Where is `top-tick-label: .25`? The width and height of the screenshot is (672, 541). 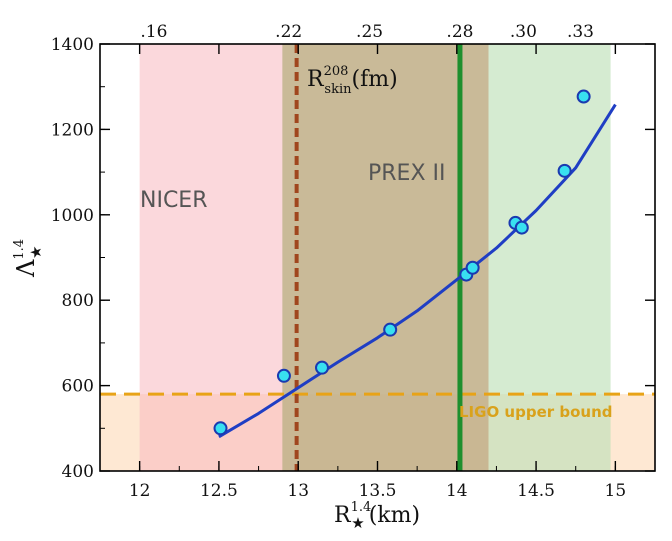 top-tick-label: .25 is located at coordinates (369, 32).